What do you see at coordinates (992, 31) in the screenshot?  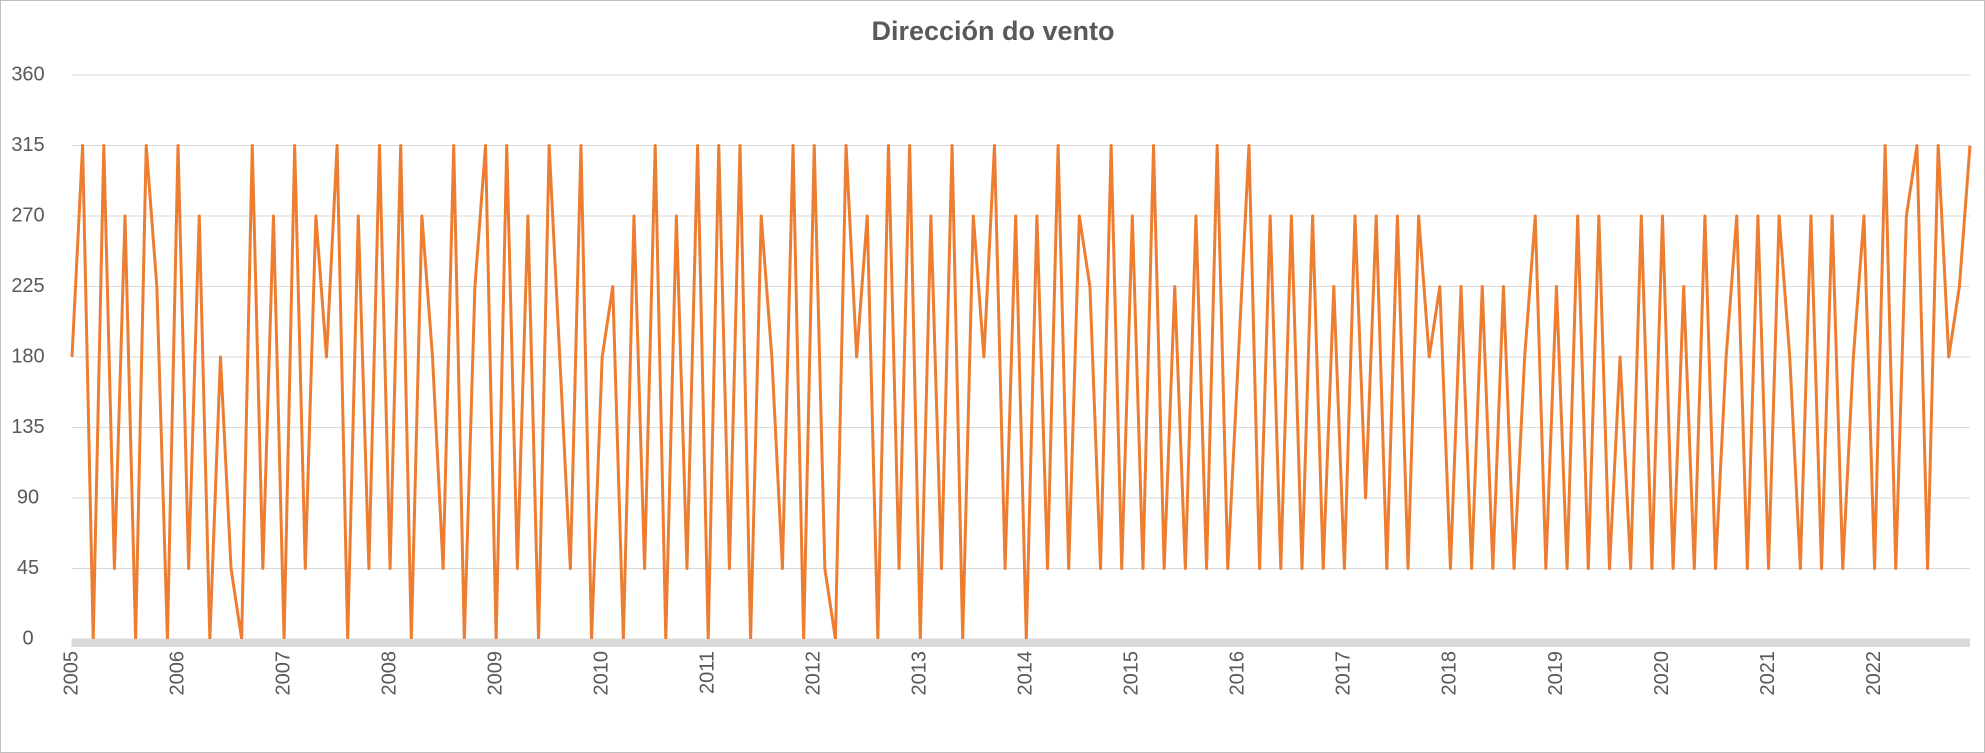 I see `chart-title: Dirección do vento` at bounding box center [992, 31].